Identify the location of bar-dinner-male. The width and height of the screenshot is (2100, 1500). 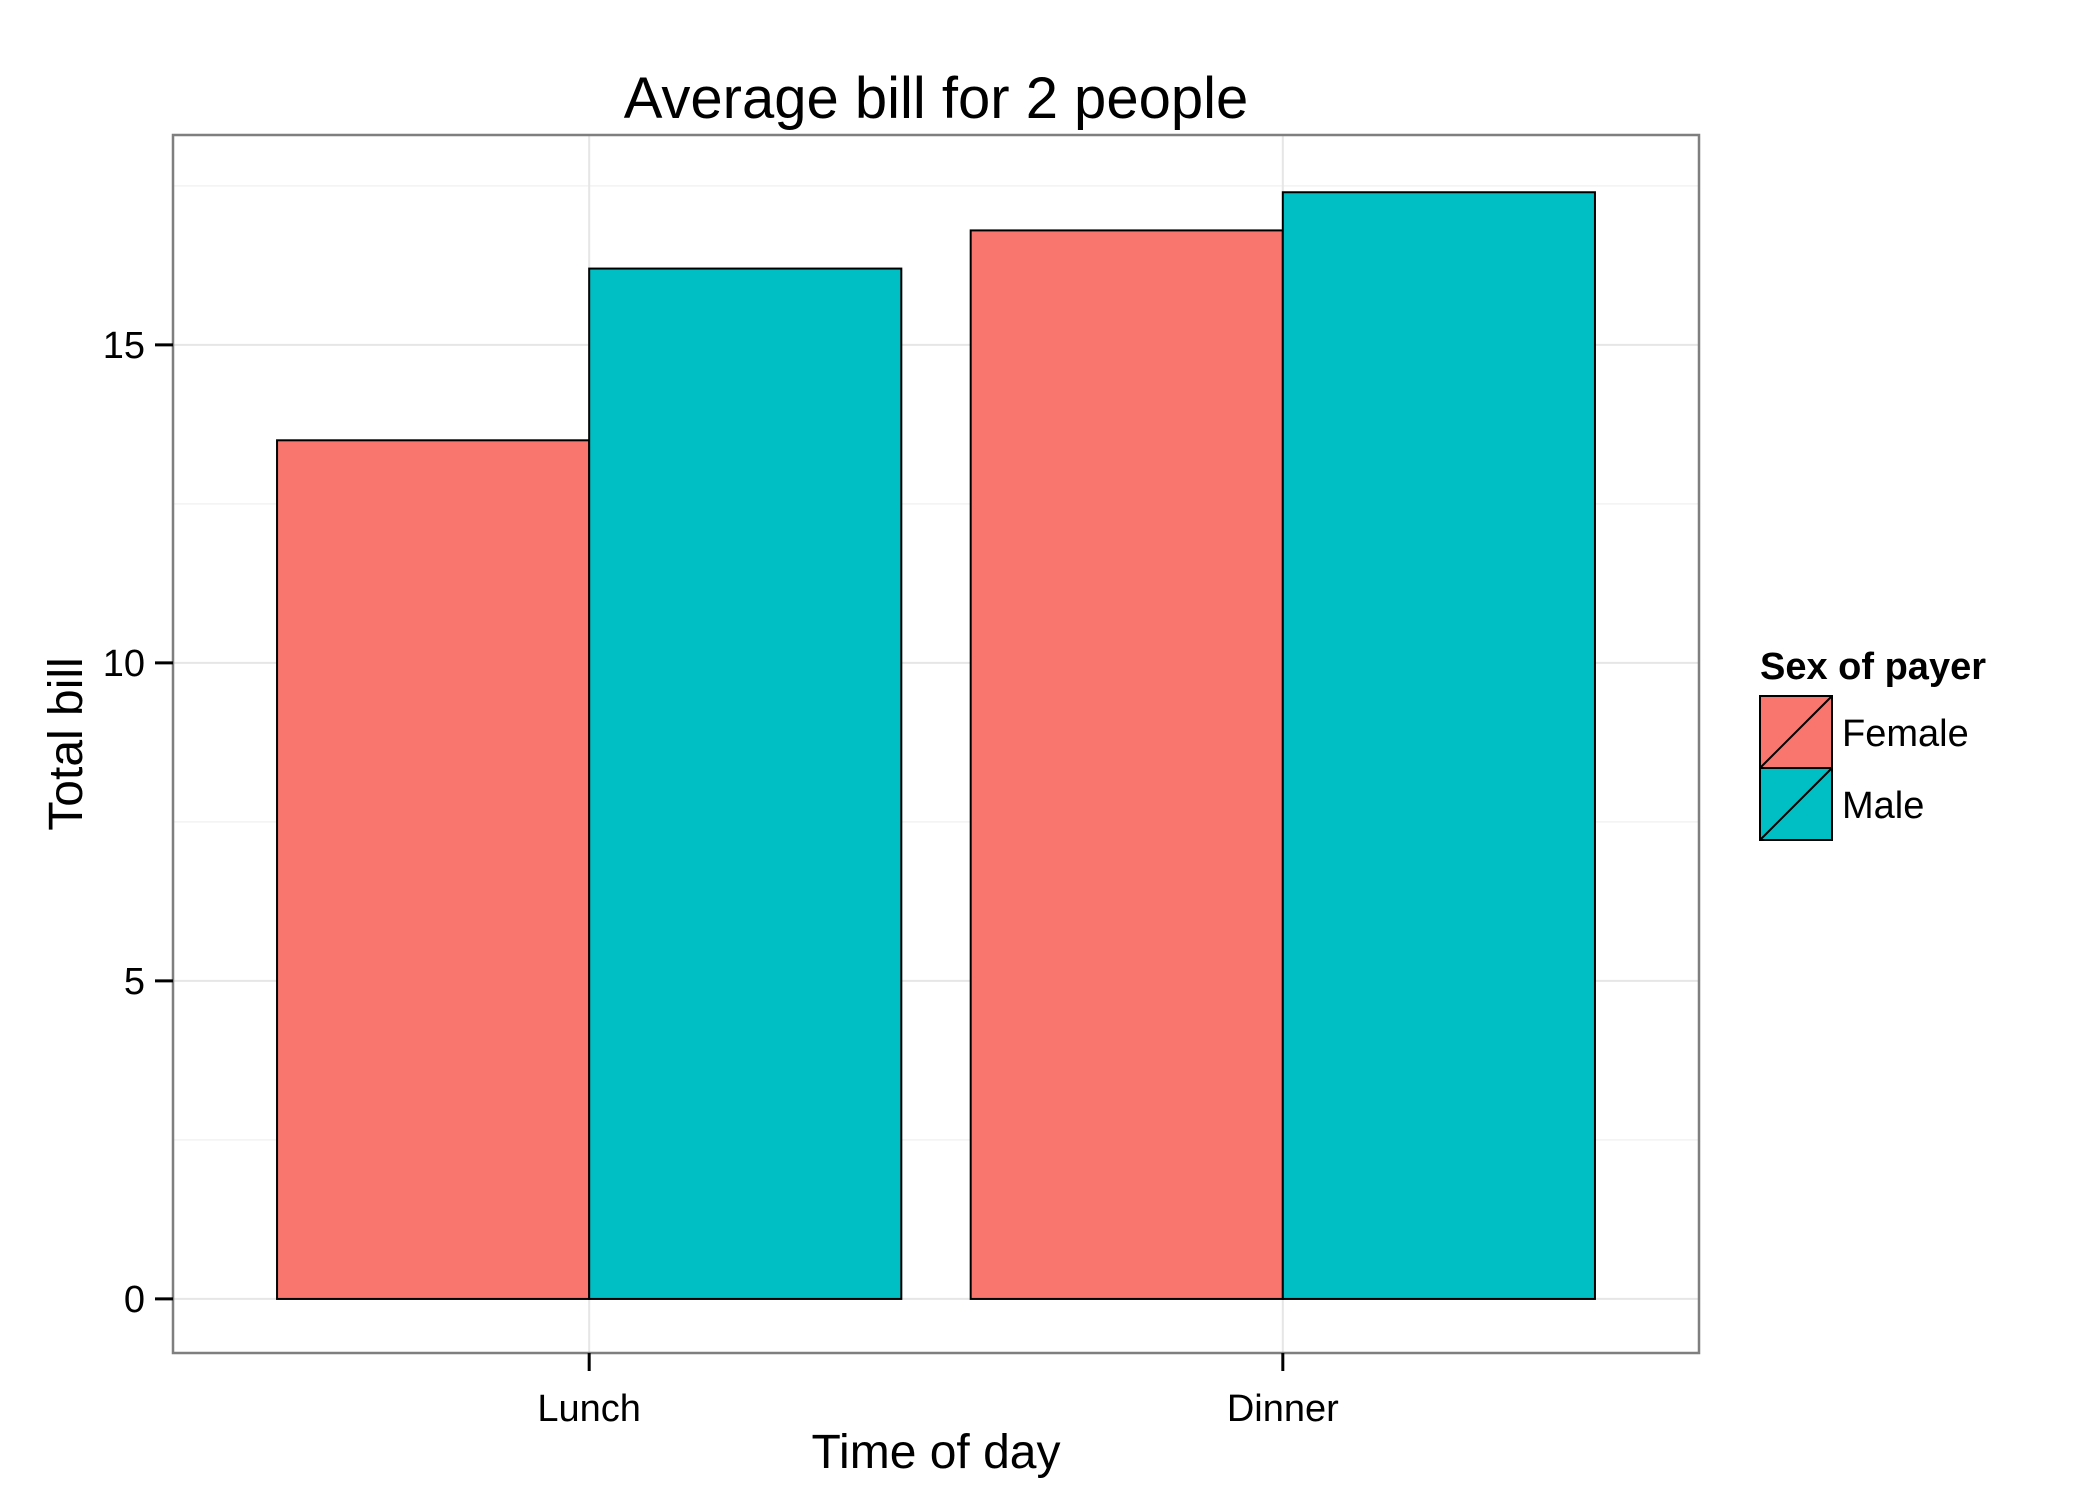
(1438, 745).